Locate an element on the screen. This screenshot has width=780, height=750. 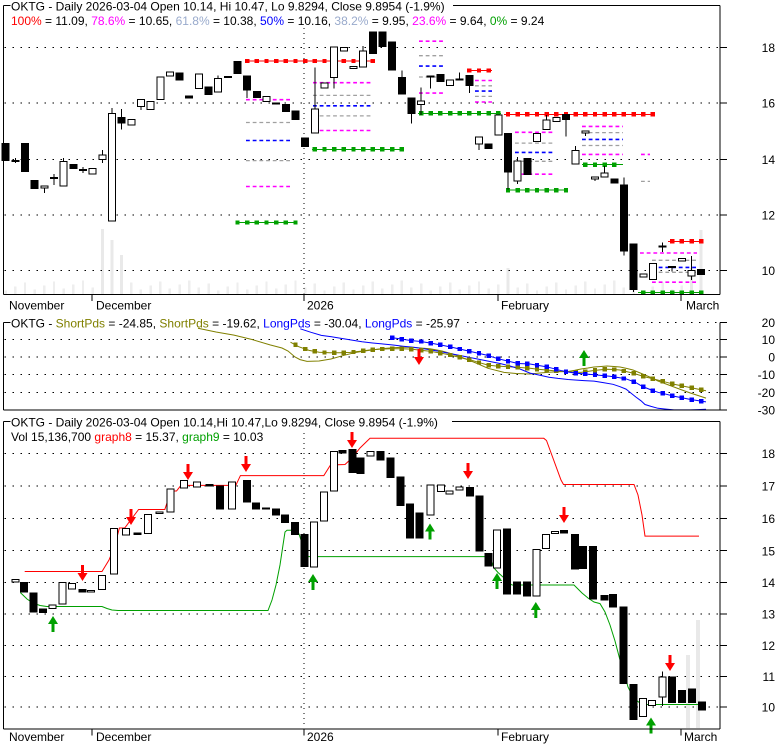
svg-text: 11 is located at coordinates (769, 677).